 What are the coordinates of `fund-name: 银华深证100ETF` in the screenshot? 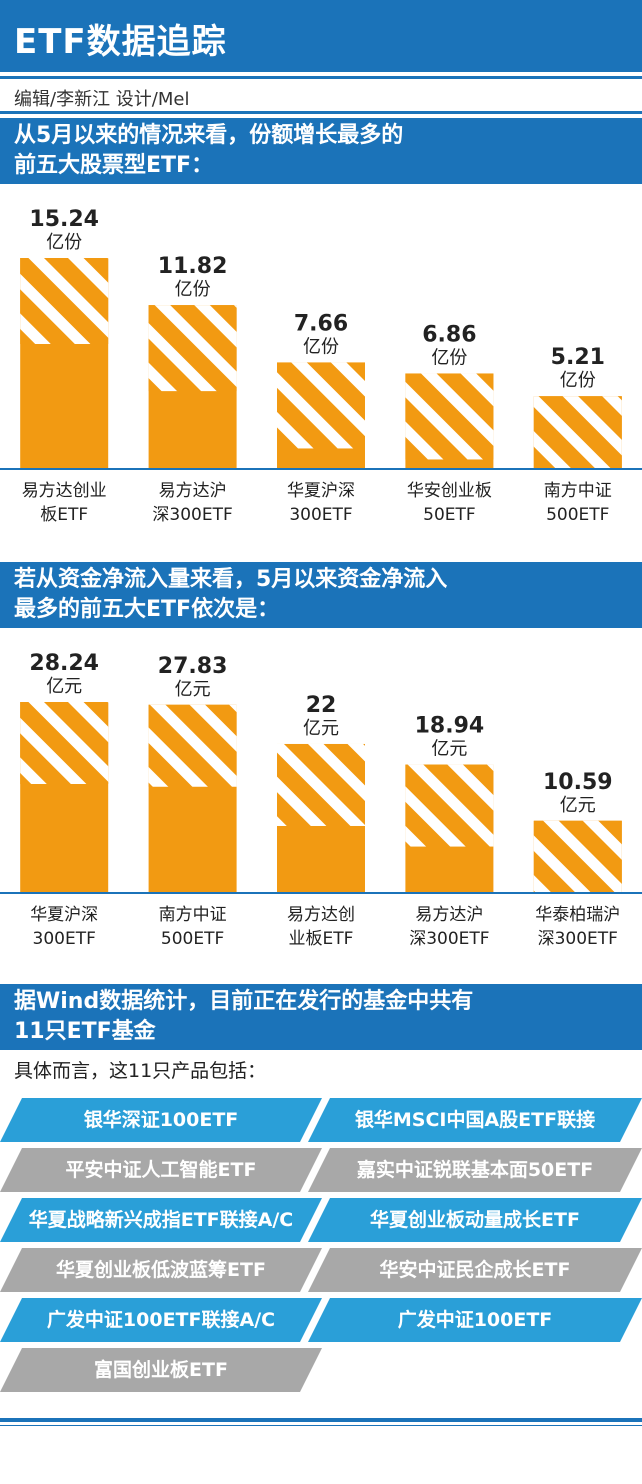 It's located at (161, 1120).